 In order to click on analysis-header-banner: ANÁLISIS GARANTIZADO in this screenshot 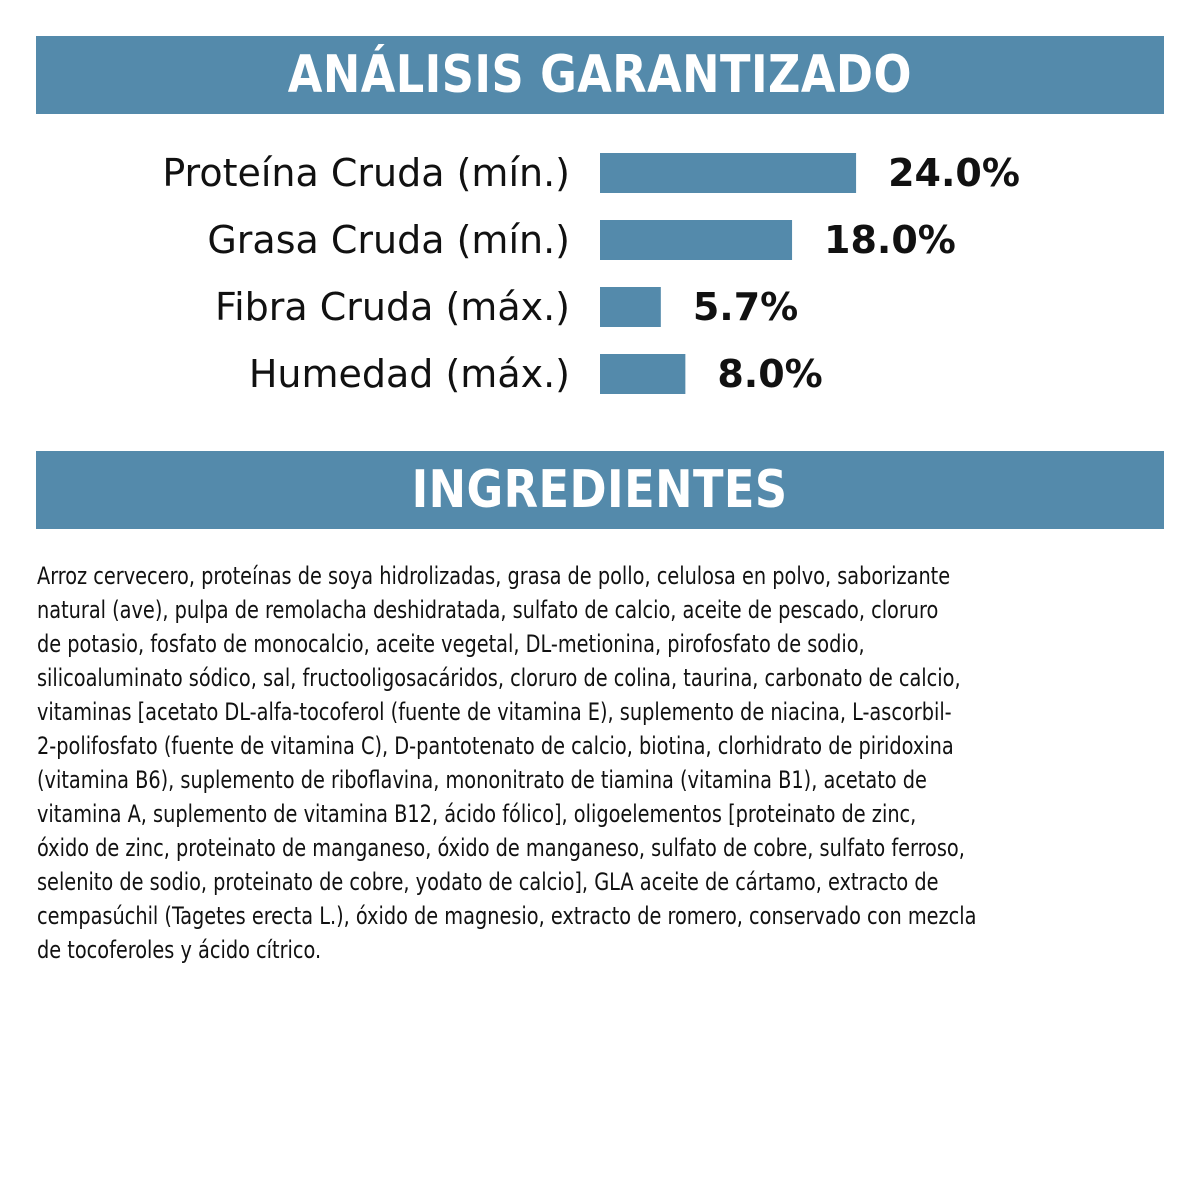, I will do `click(600, 75)`.